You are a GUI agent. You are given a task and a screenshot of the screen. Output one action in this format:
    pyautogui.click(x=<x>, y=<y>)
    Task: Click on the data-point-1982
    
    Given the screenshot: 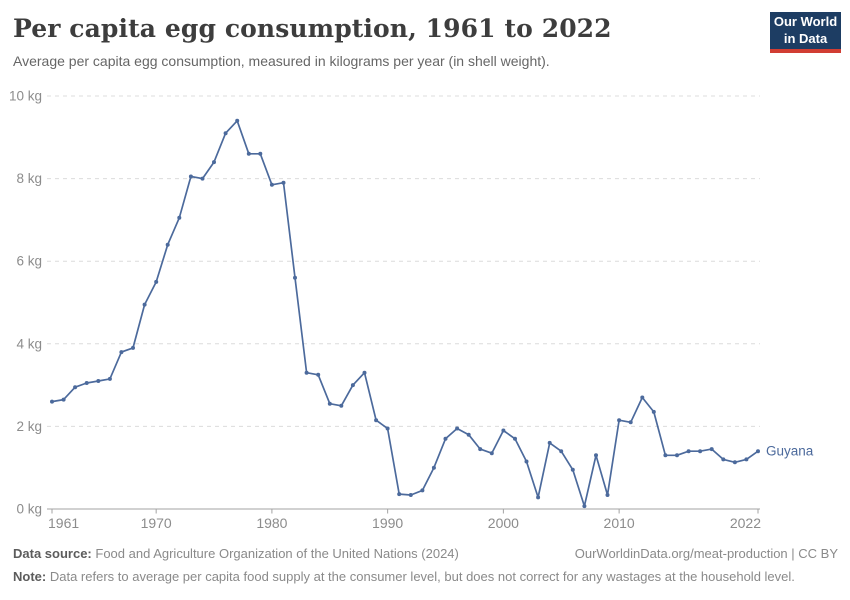 What is the action you would take?
    pyautogui.click(x=295, y=277)
    